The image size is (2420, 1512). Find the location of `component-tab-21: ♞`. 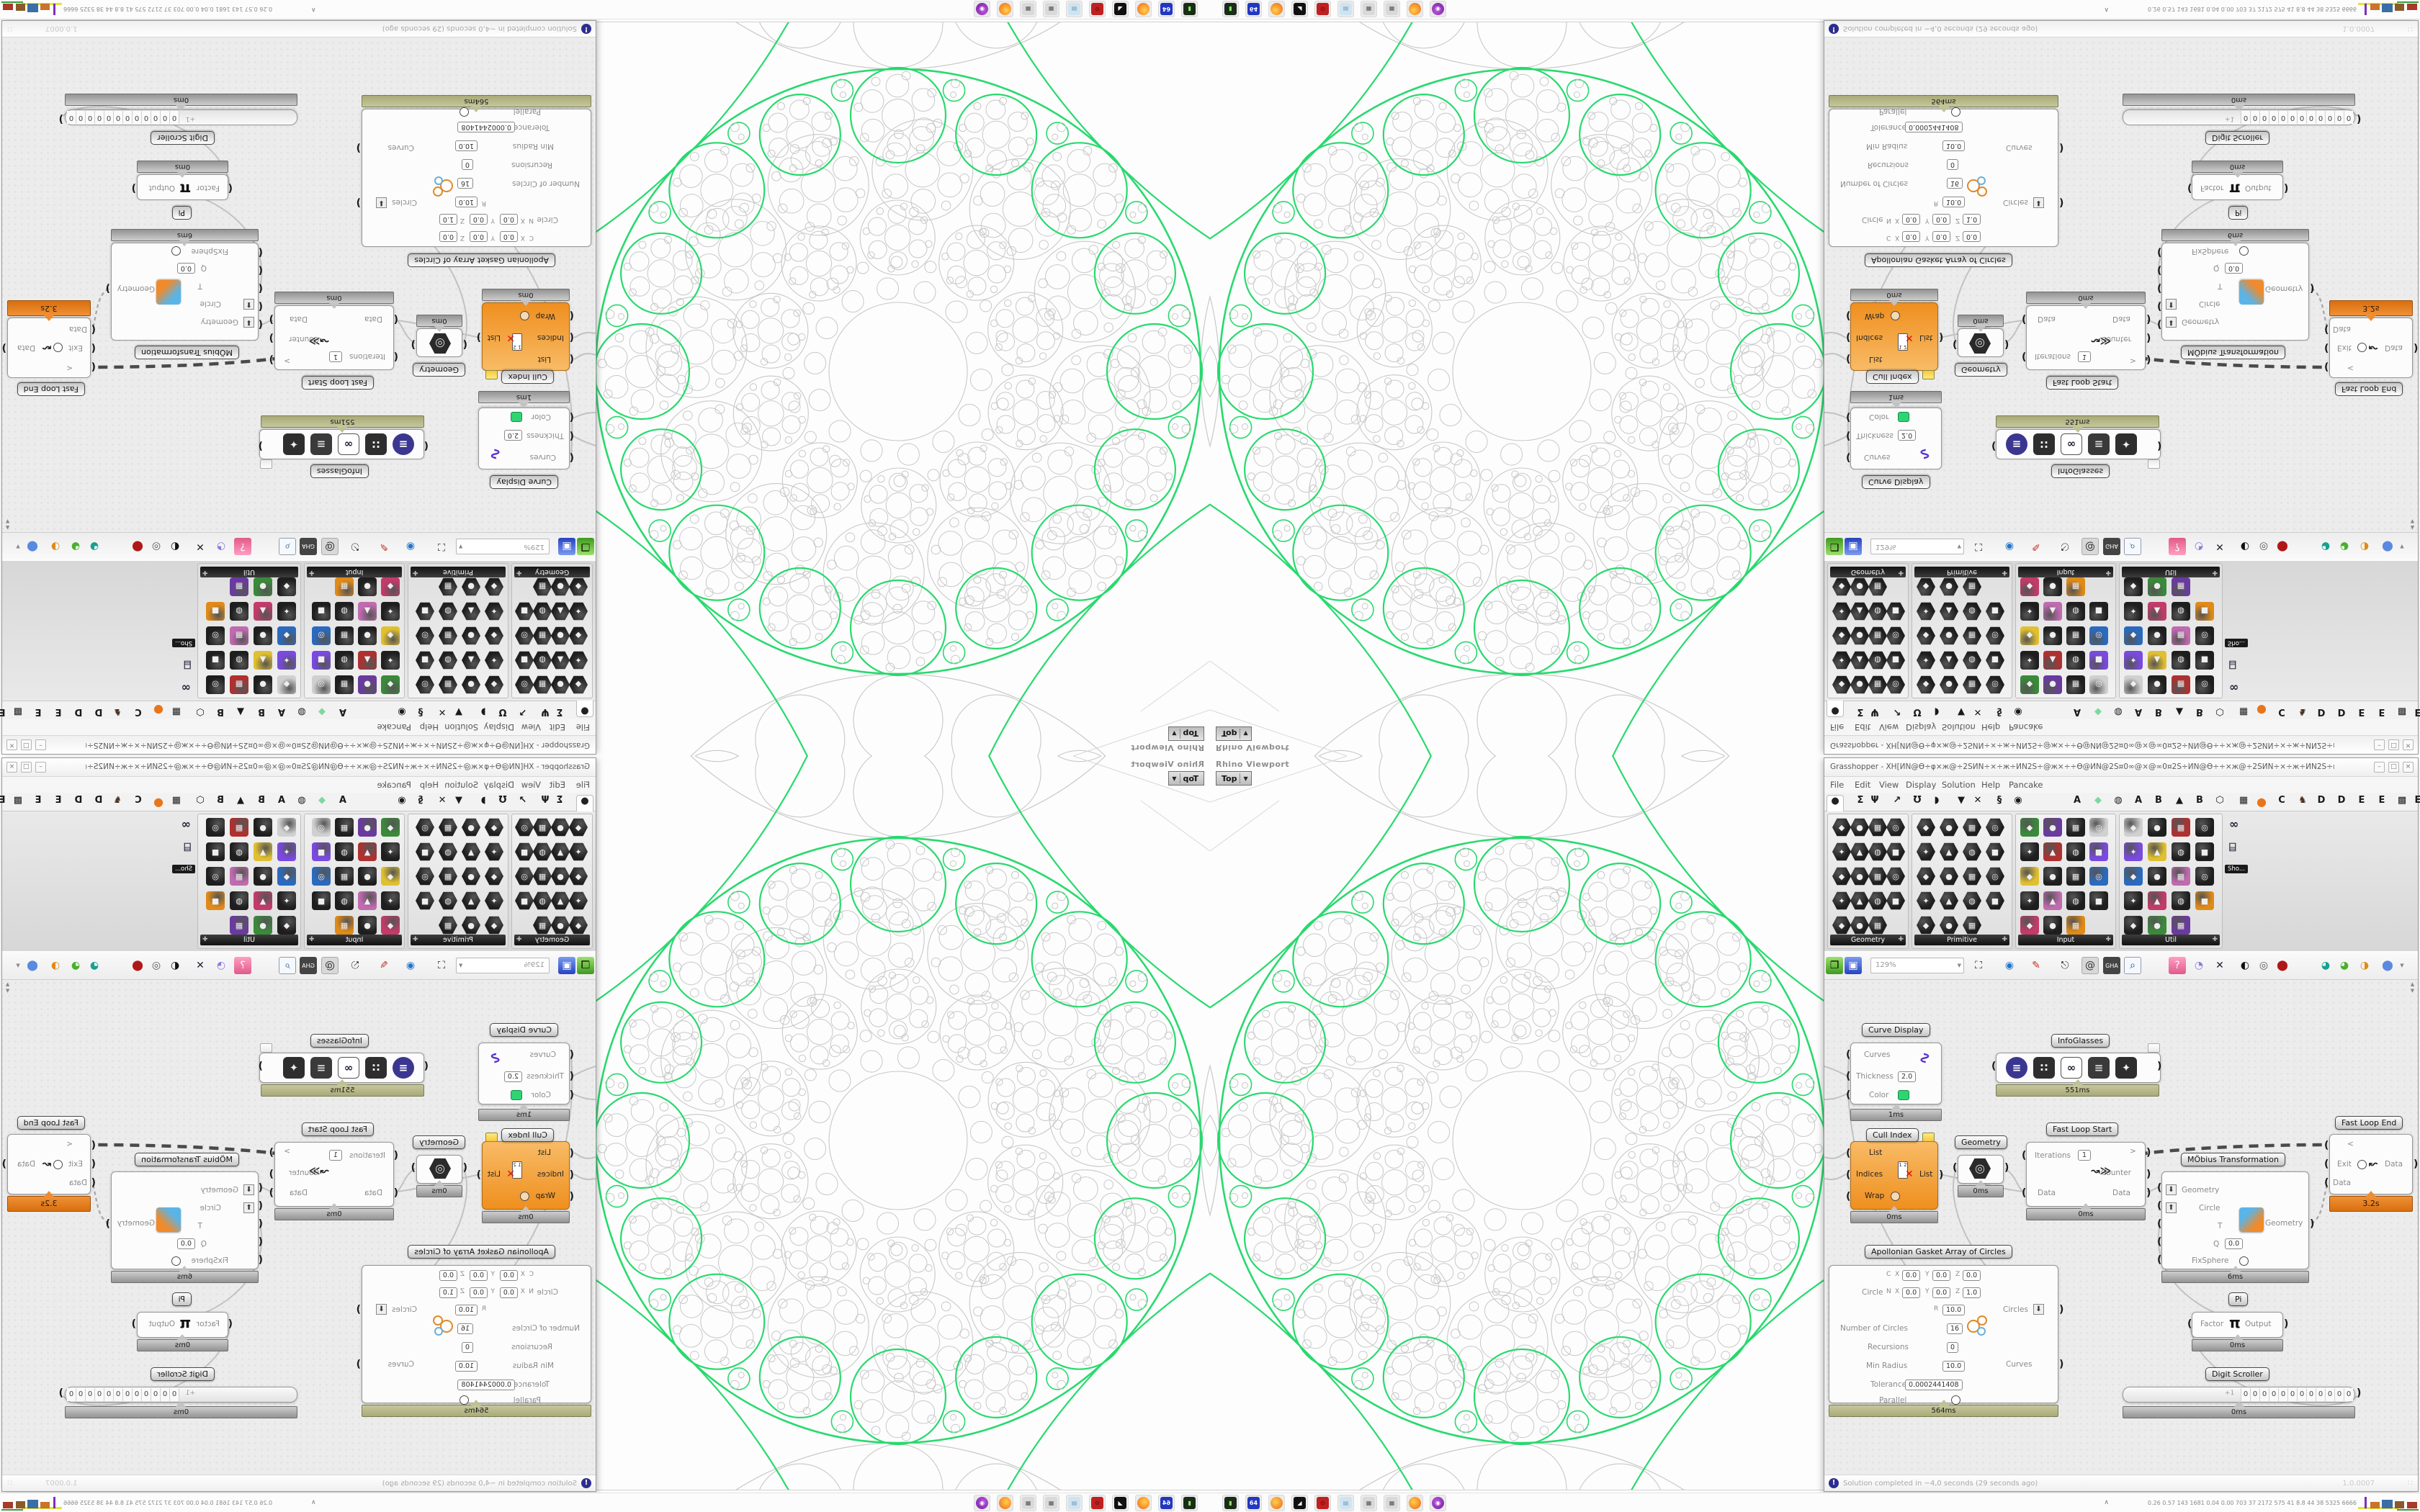

component-tab-21: ♞ is located at coordinates (2302, 711).